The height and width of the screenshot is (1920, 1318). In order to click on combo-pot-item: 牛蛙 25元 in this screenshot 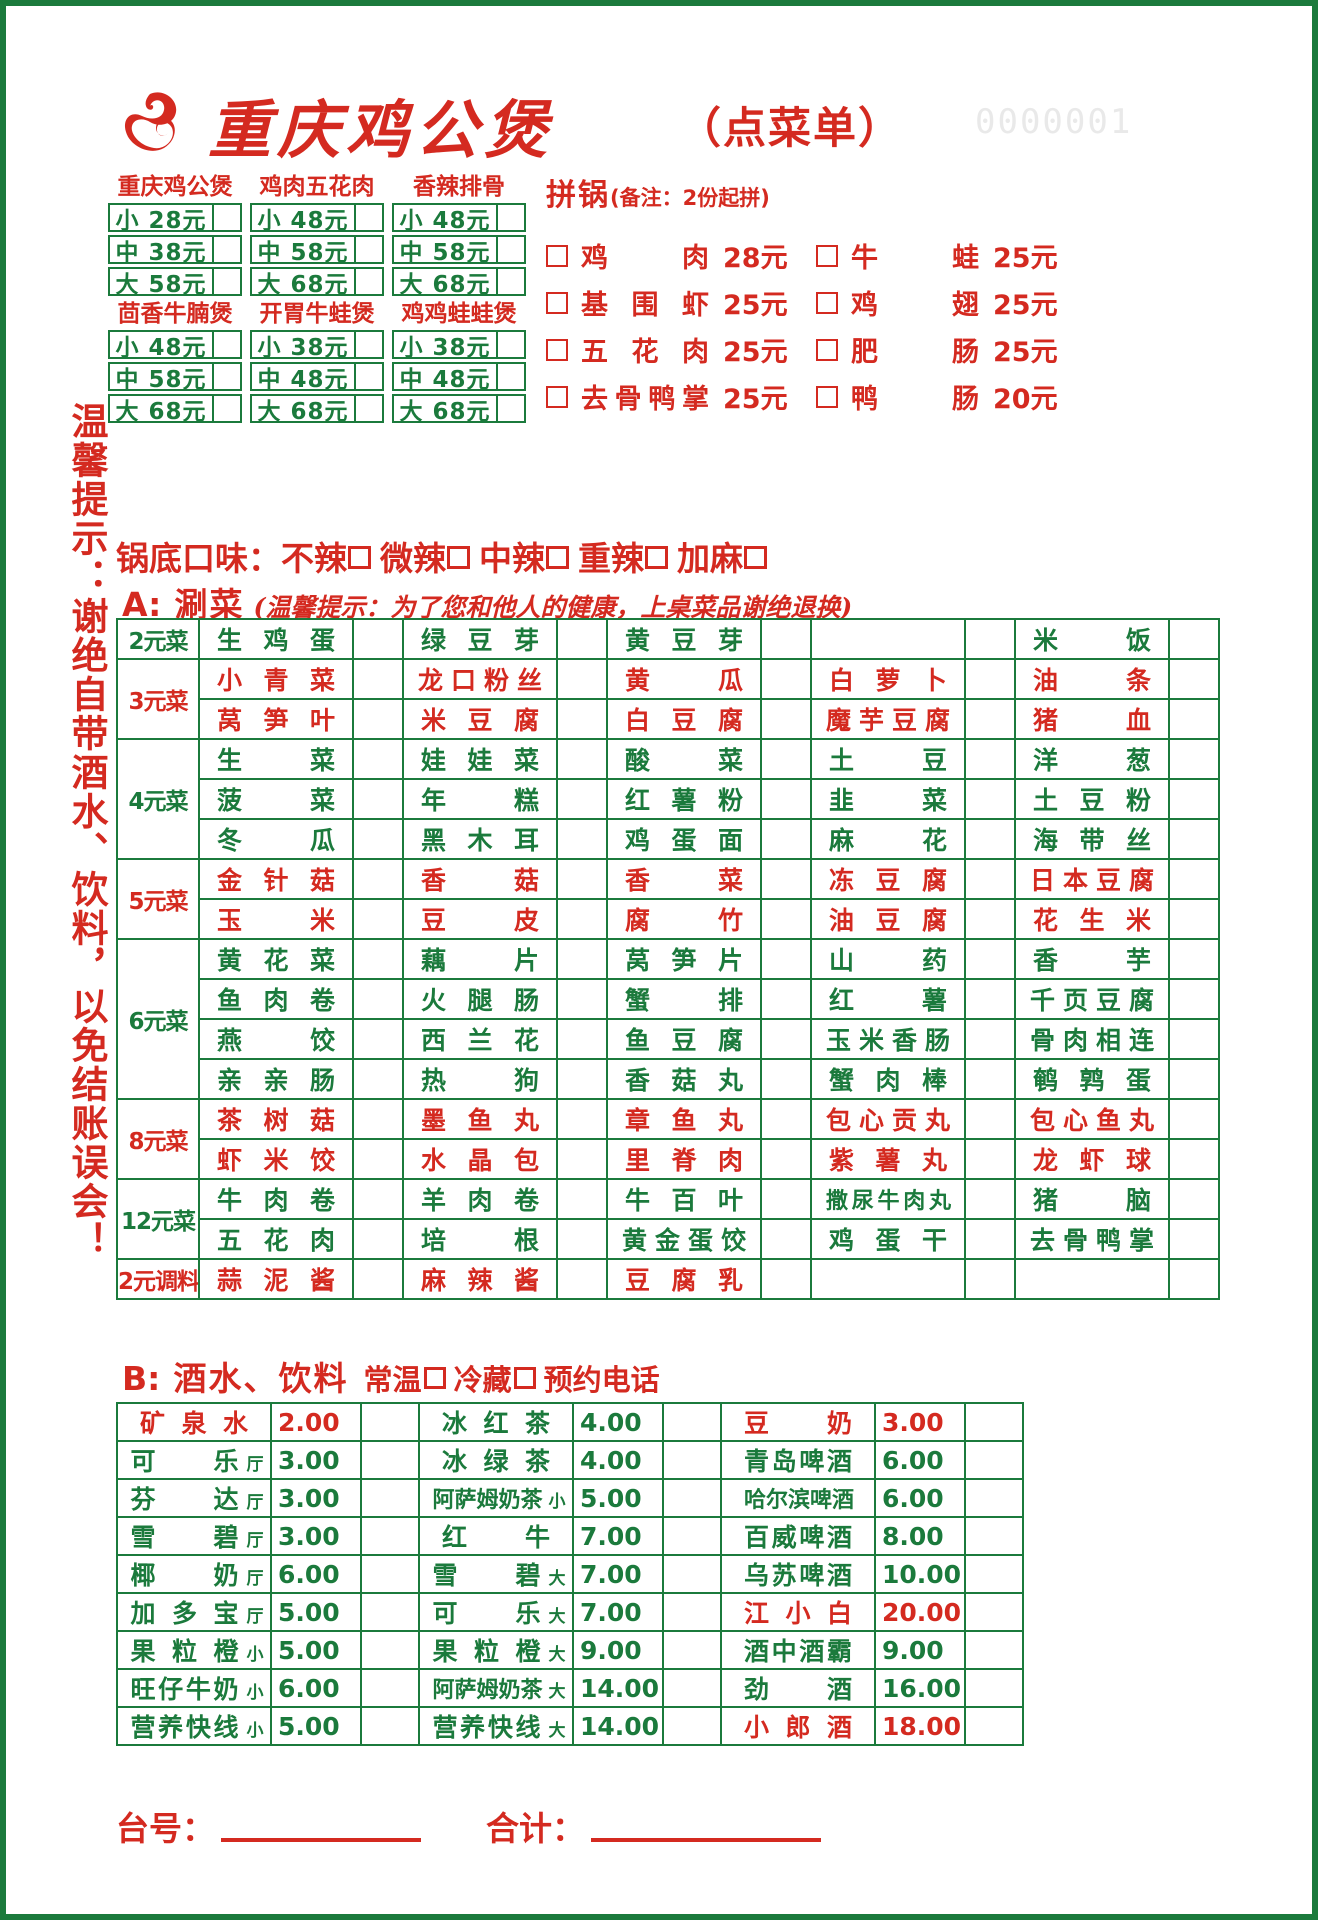, I will do `click(941, 255)`.